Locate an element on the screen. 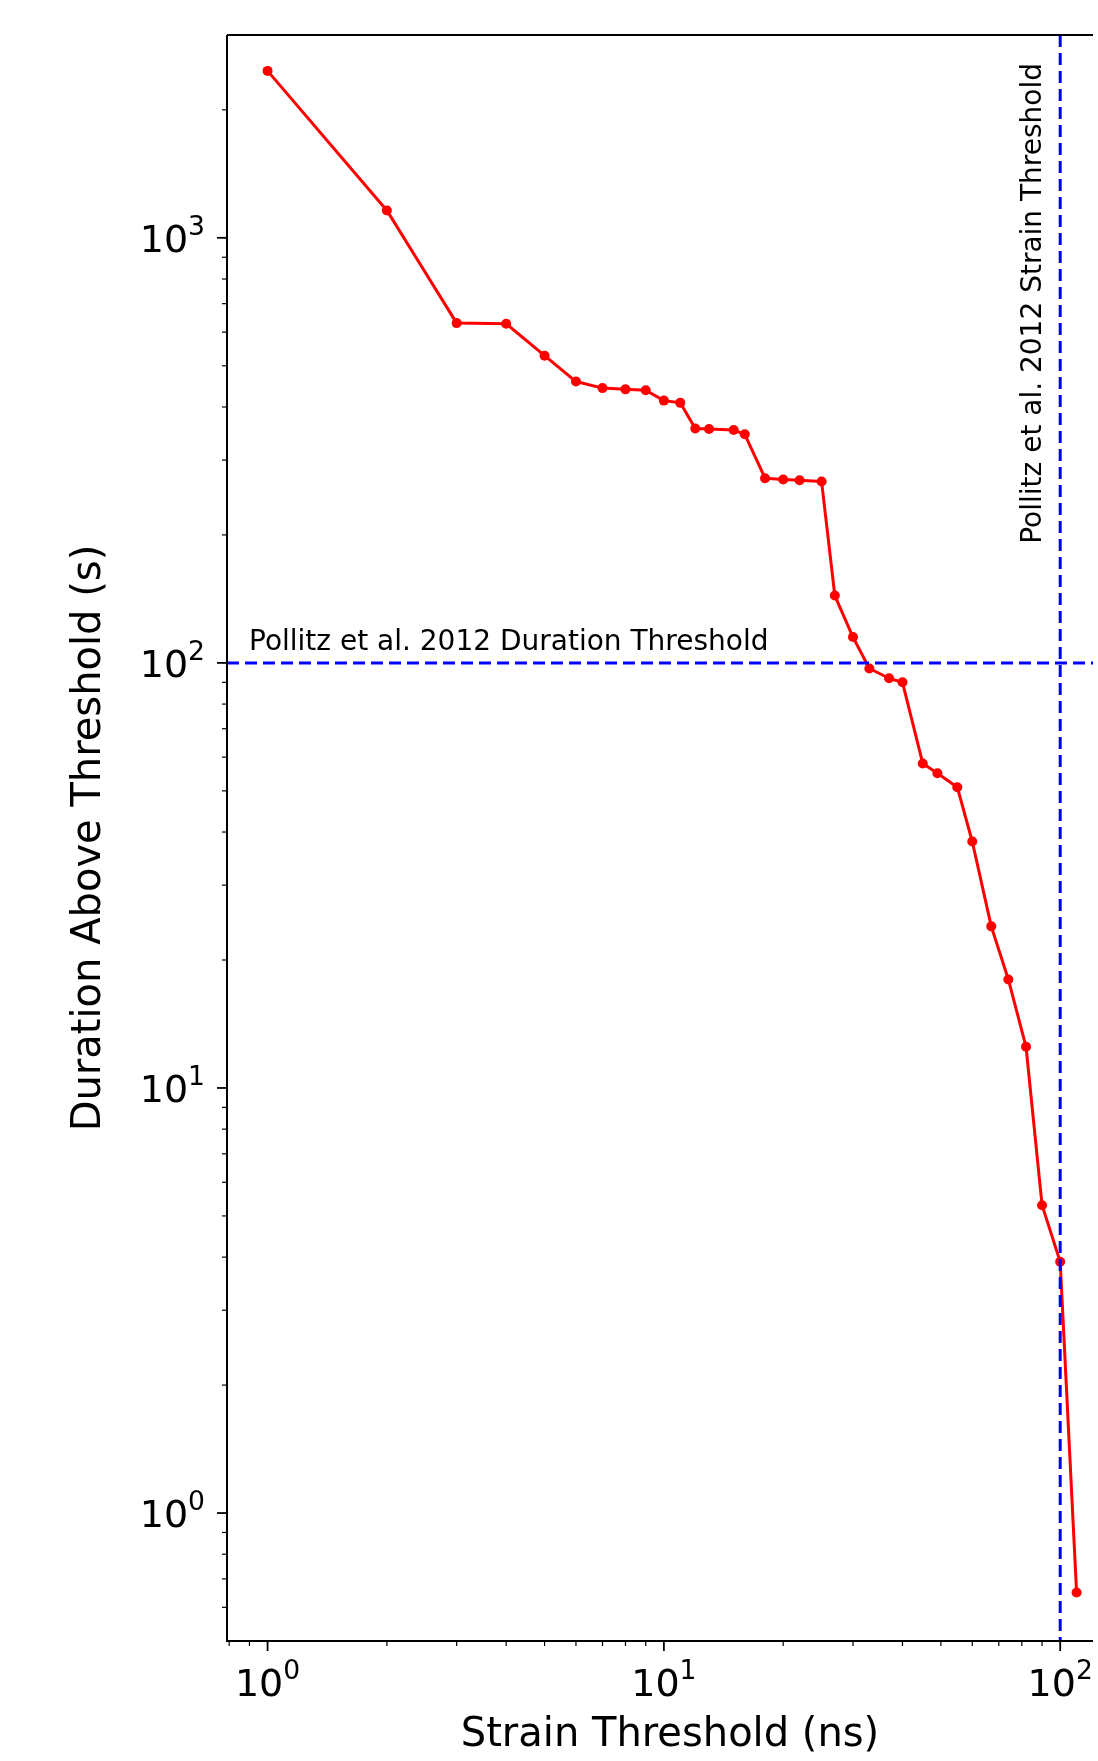 This screenshot has height=1761, width=1098. x-axis-title: Strain Threshold (ns) is located at coordinates (670, 1732).